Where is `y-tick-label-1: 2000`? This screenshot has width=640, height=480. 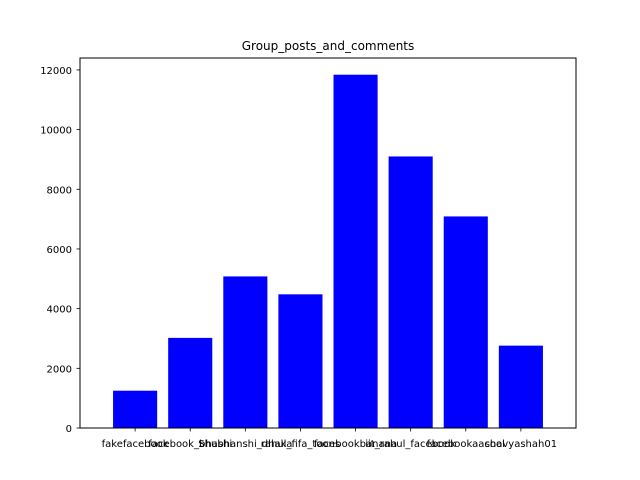 y-tick-label-1: 2000 is located at coordinates (59, 369).